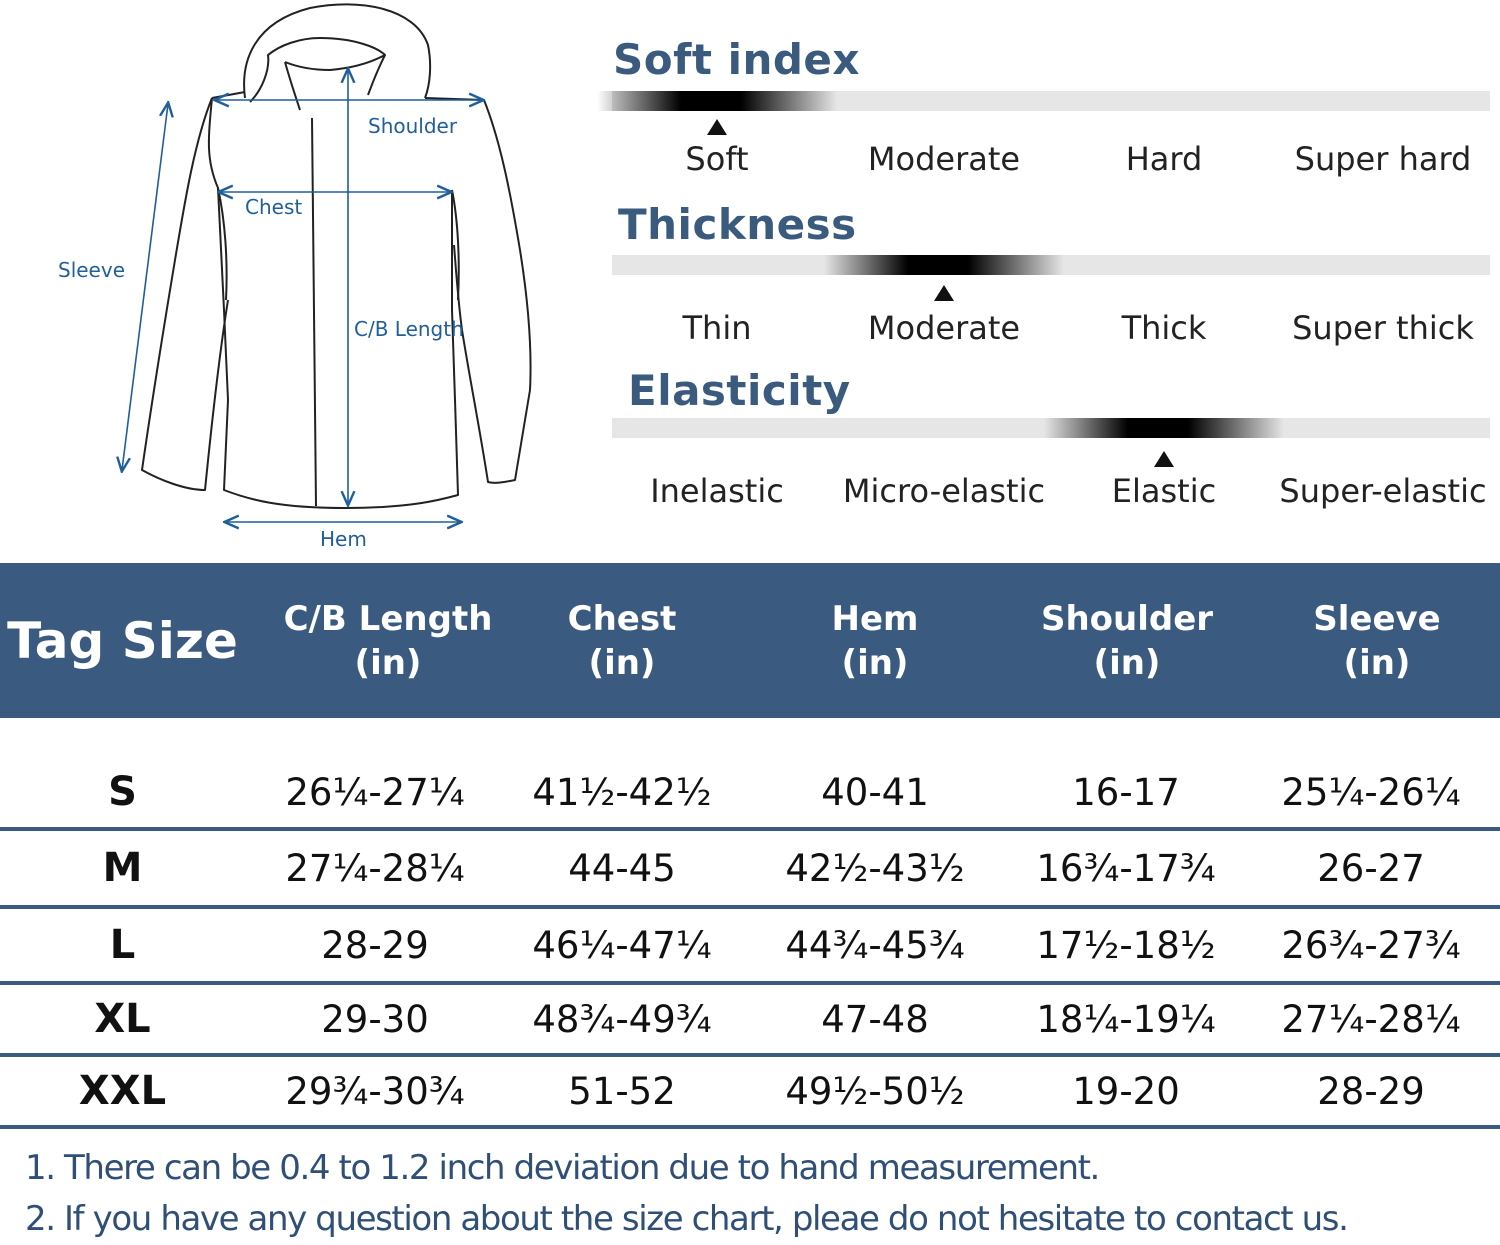  What do you see at coordinates (1383, 491) in the screenshot?
I see `scale-option-4-label: Super-elastic` at bounding box center [1383, 491].